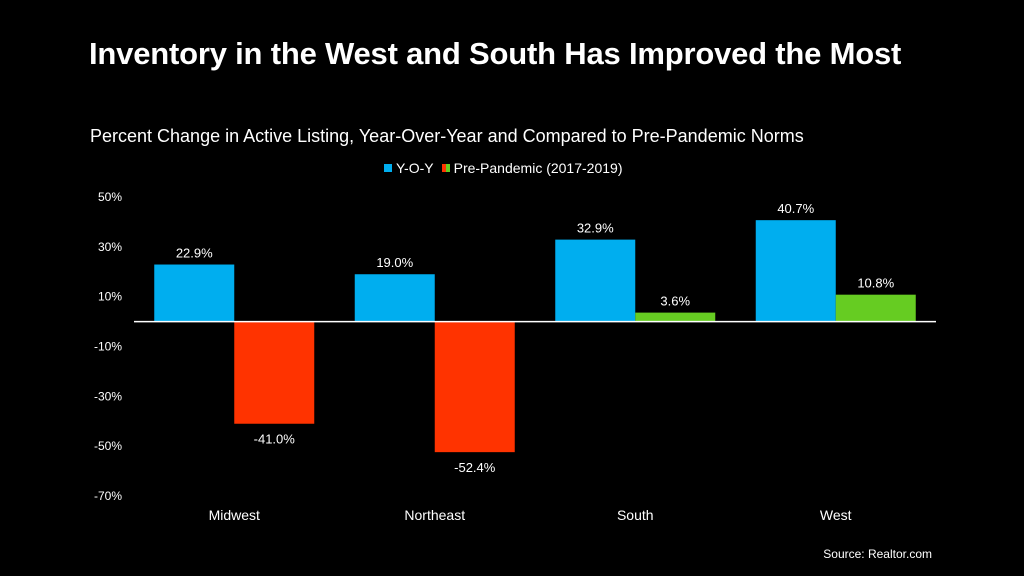  I want to click on y-tick-label: -50%, so click(108, 446).